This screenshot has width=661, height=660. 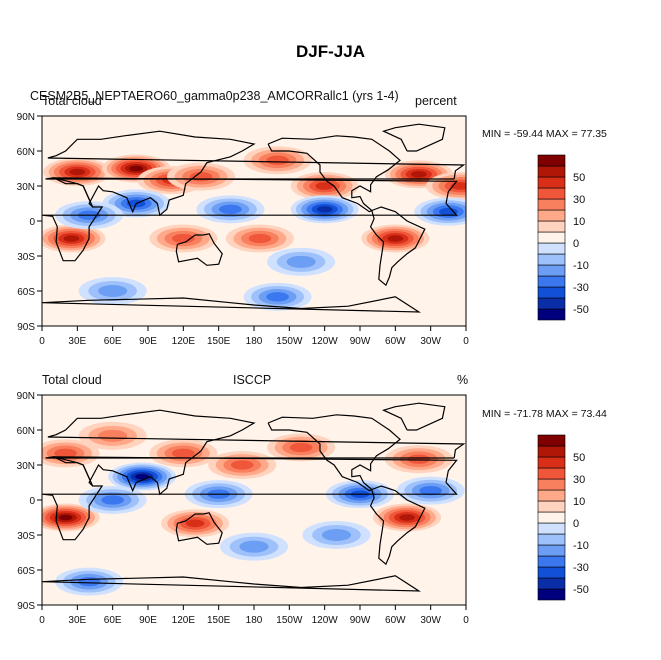 I want to click on panel2-colorbar-label: 50, so click(x=579, y=458).